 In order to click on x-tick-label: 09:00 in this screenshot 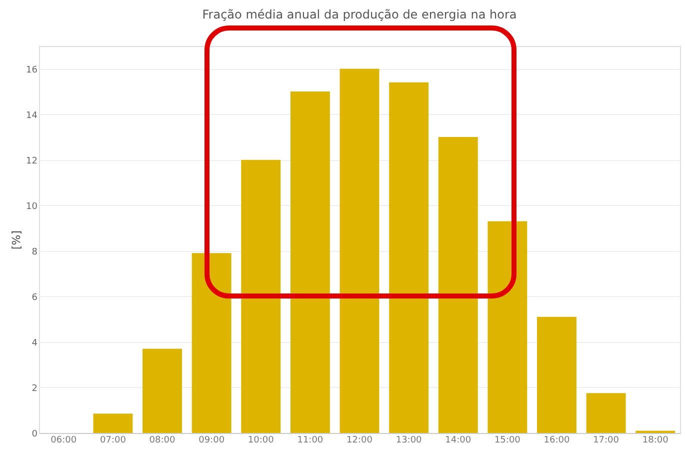, I will do `click(211, 441)`.